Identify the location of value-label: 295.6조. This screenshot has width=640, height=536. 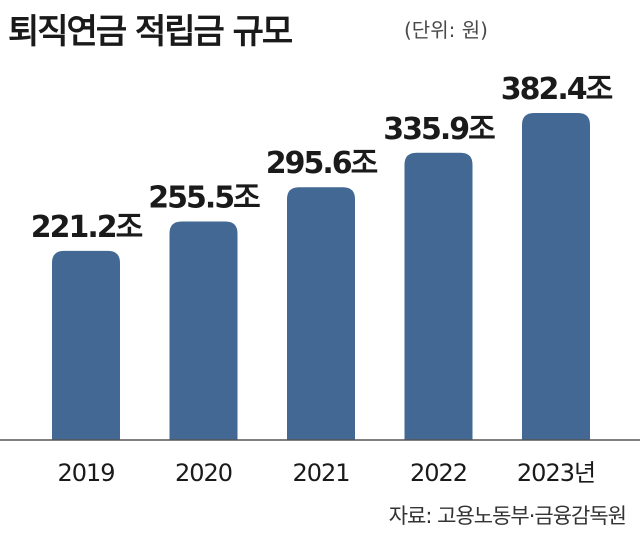
(322, 163).